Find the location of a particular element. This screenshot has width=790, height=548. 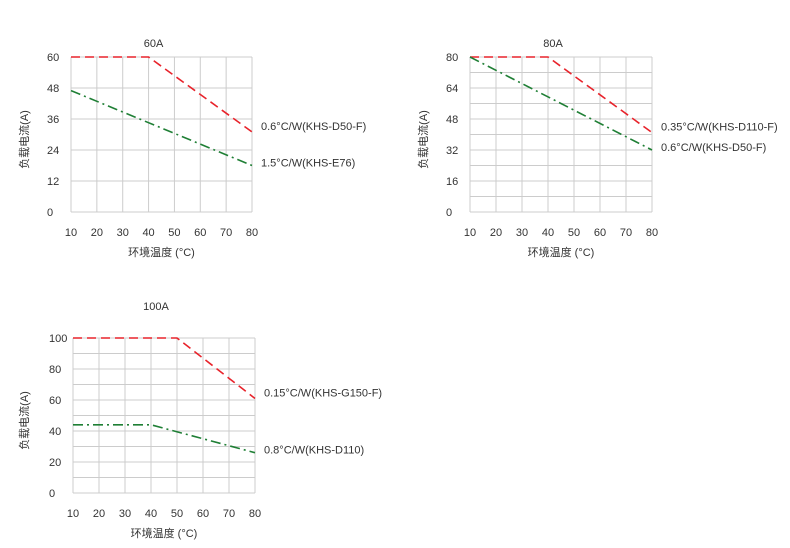

chart-title: 100A is located at coordinates (156, 307).